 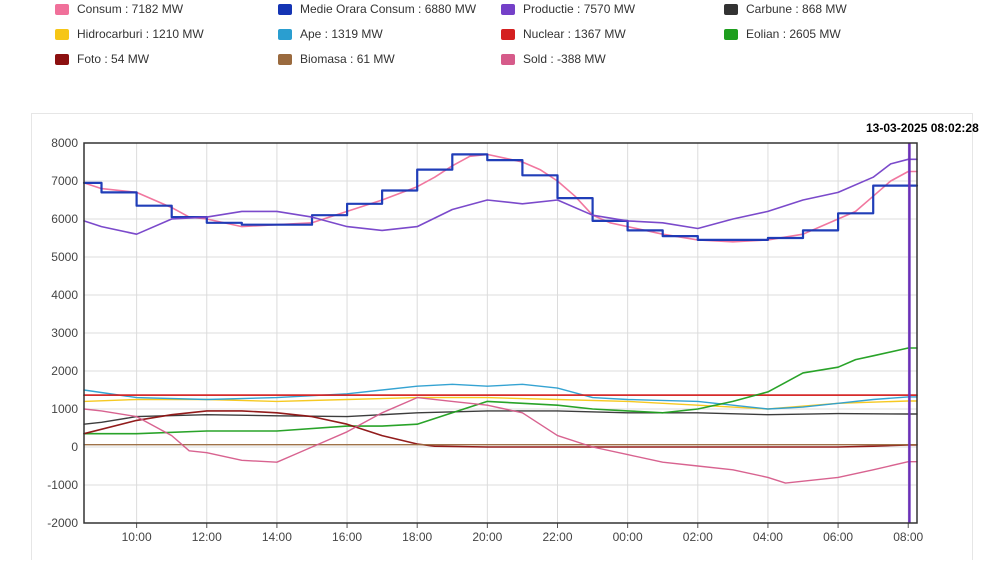 I want to click on series-line-sold, so click(x=500, y=440).